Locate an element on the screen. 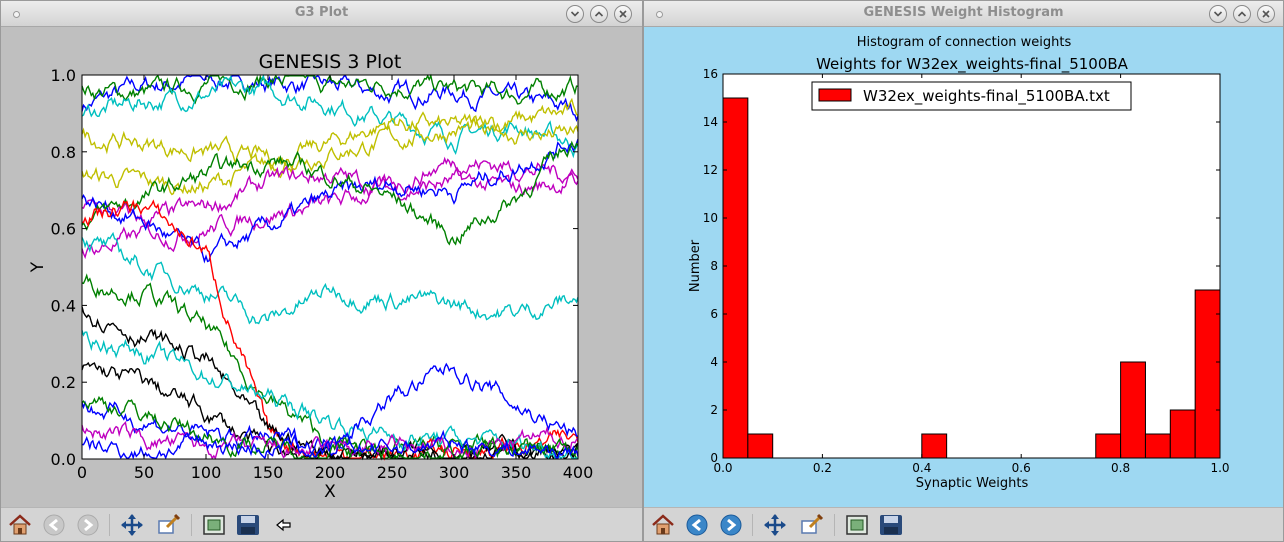  plot-toolbar is located at coordinates (963, 524).